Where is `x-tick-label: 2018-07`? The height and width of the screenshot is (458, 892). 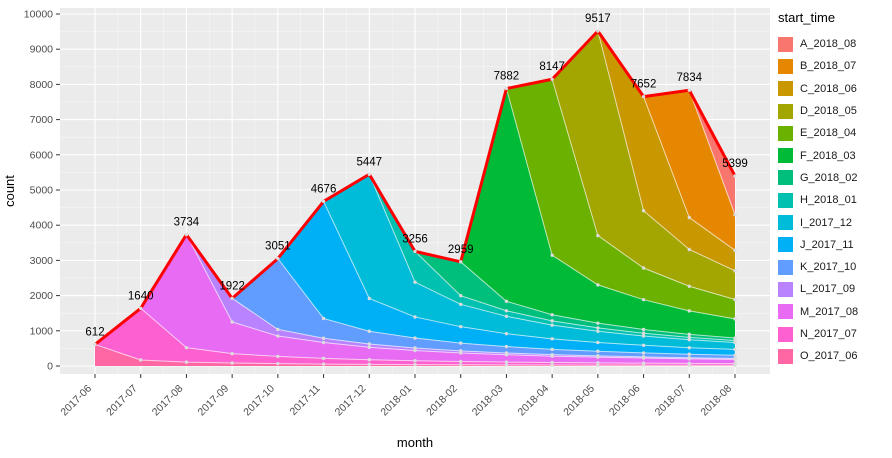
x-tick-label: 2018-07 is located at coordinates (671, 401).